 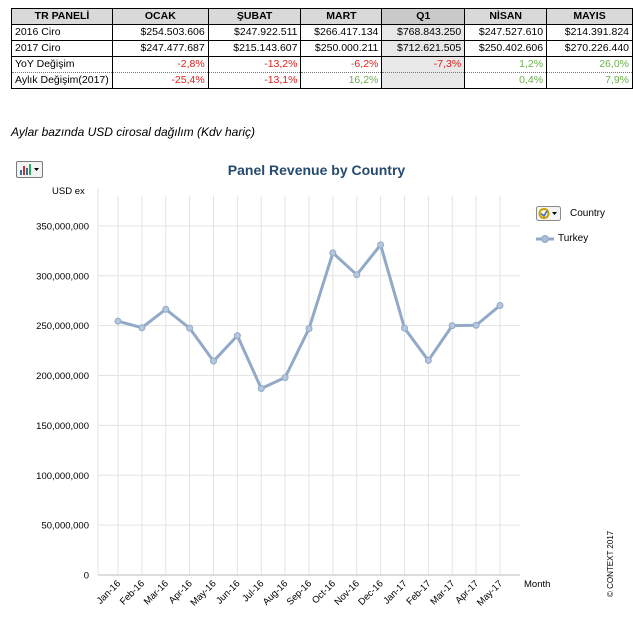 I want to click on legend-title: Country, so click(x=588, y=213).